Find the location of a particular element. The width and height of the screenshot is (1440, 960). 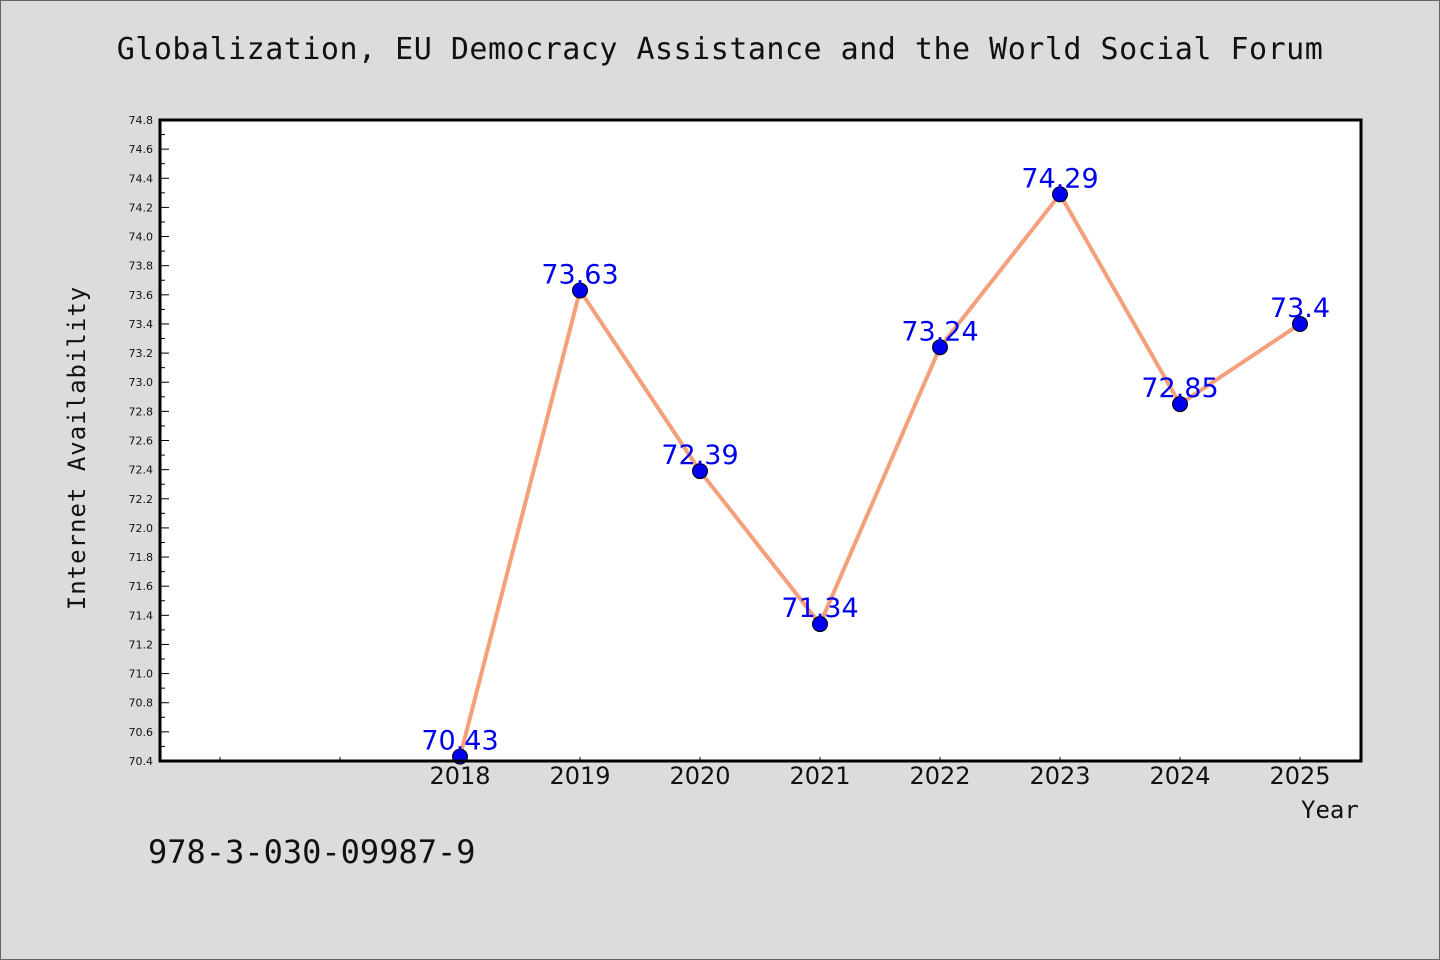

y-tick-label: 70.4 is located at coordinates (141, 761).